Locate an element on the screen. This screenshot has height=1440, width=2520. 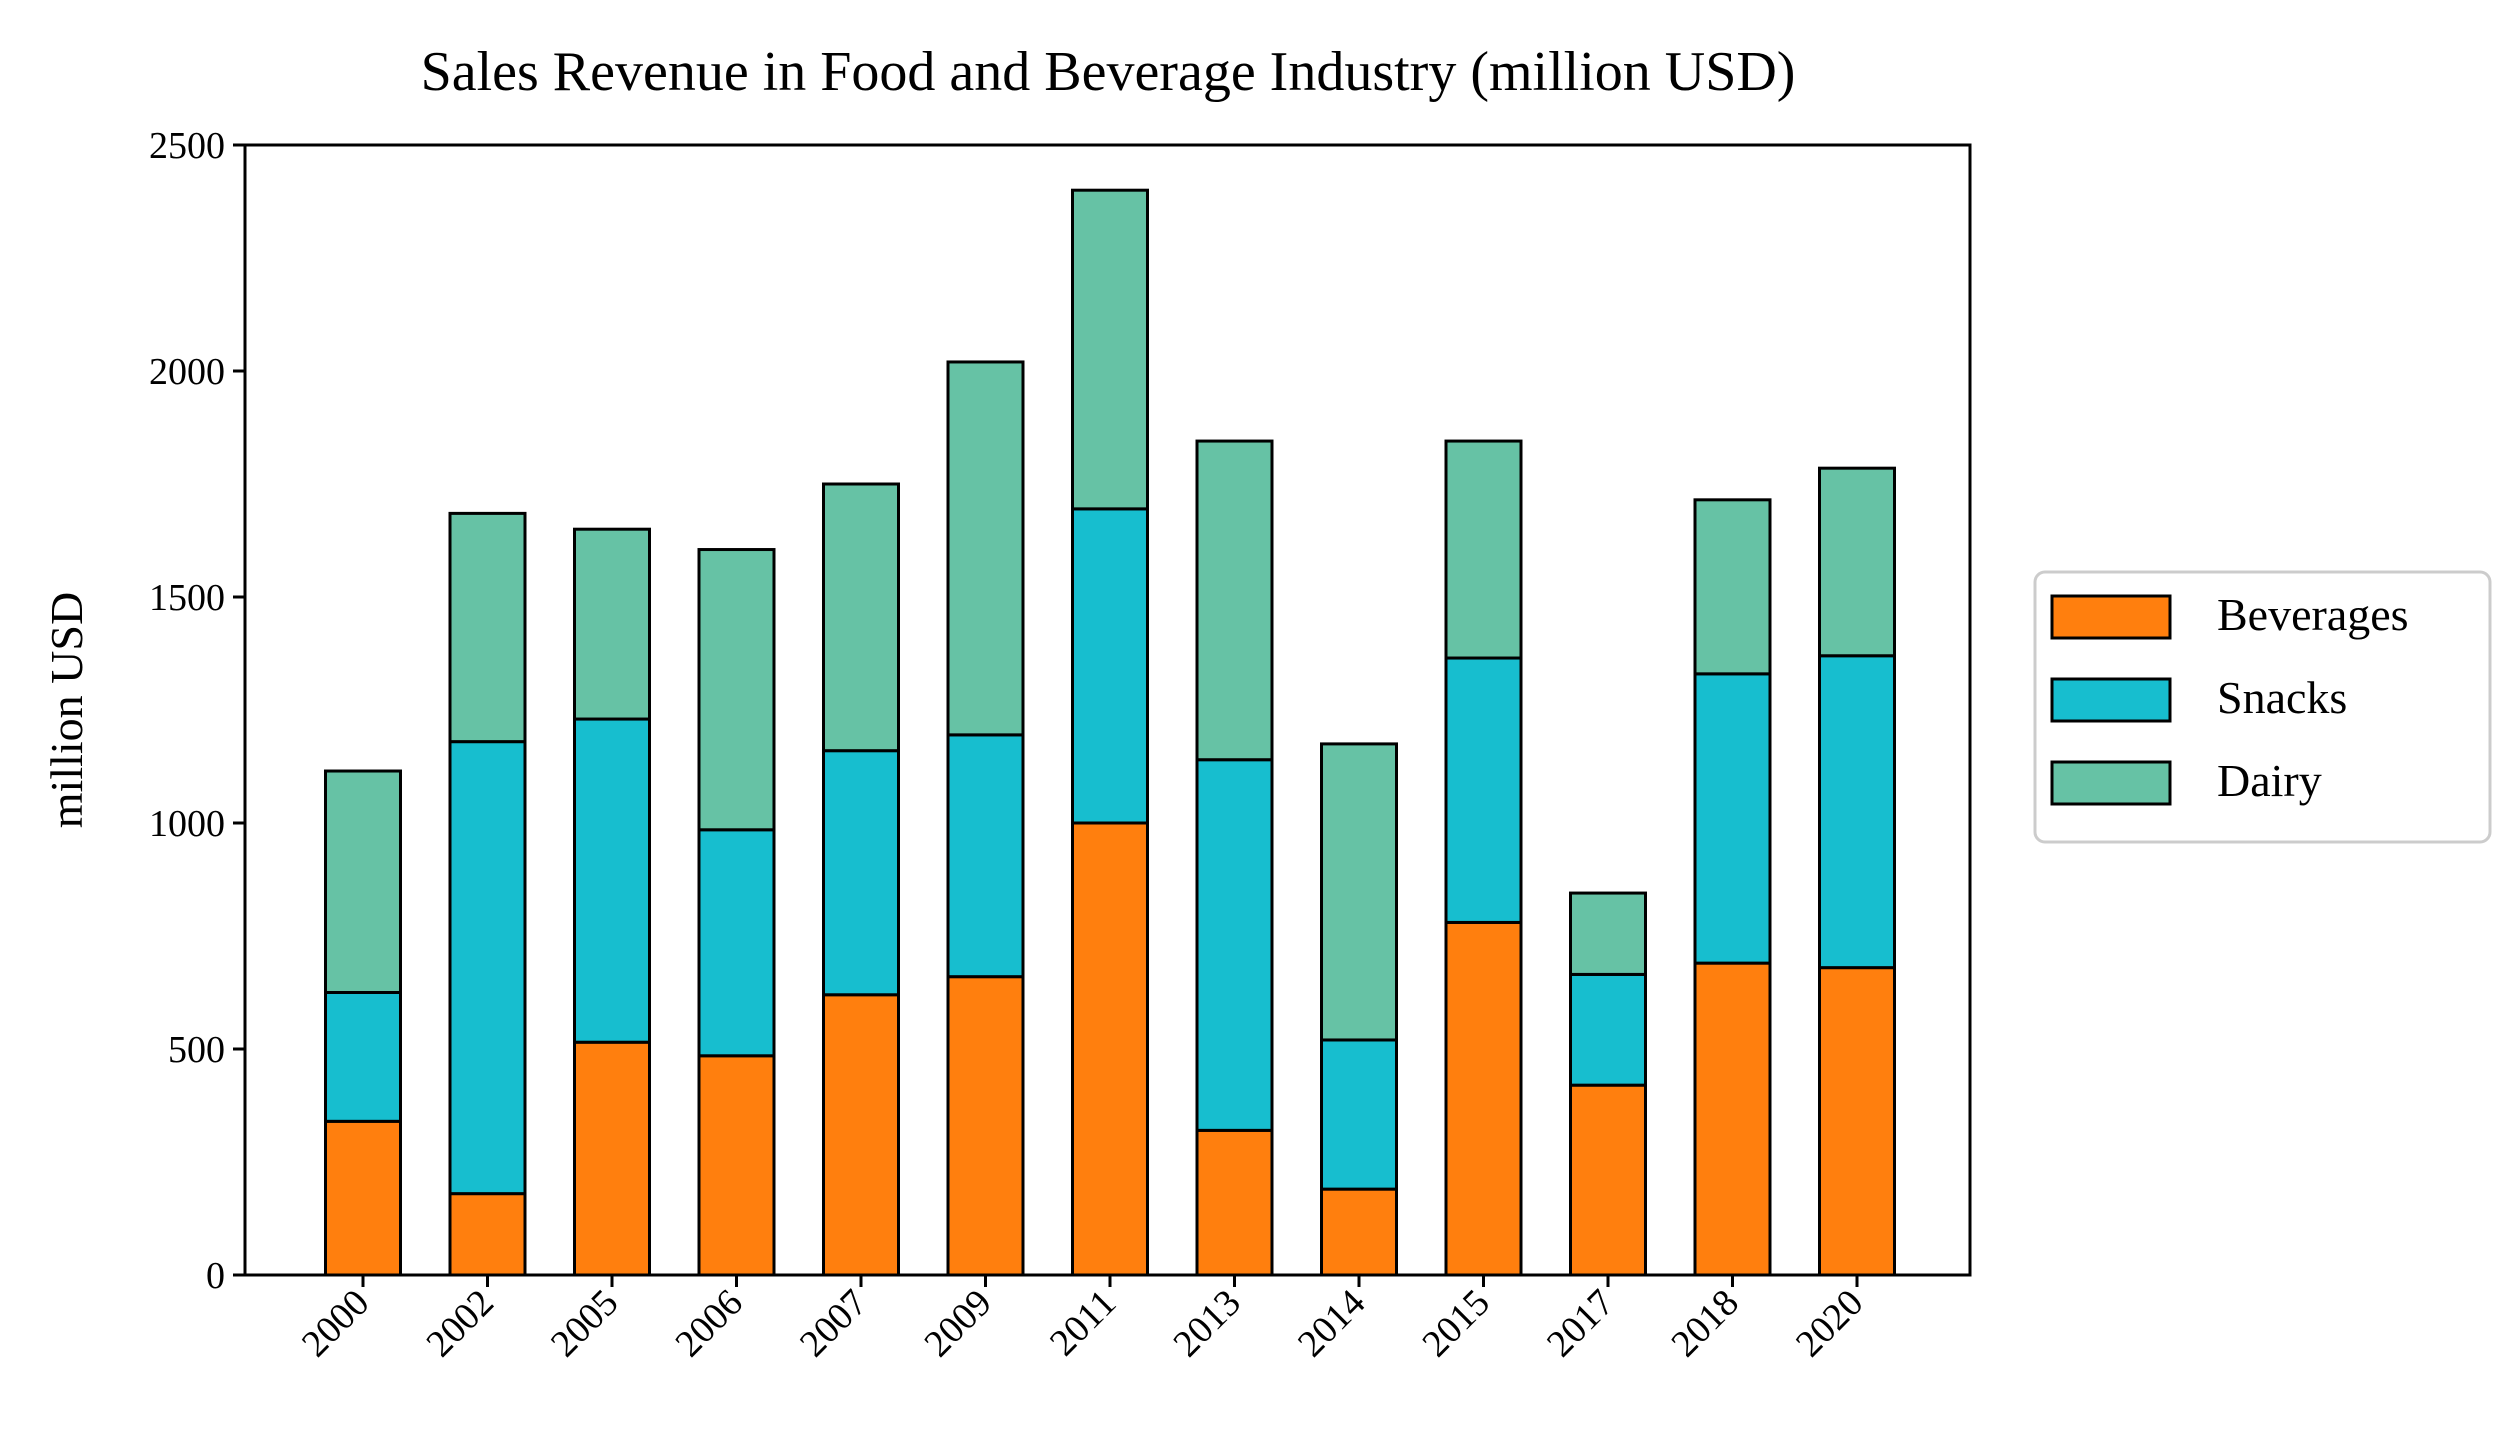
legend: Beverages Snacks Dairy is located at coordinates (2262, 707).